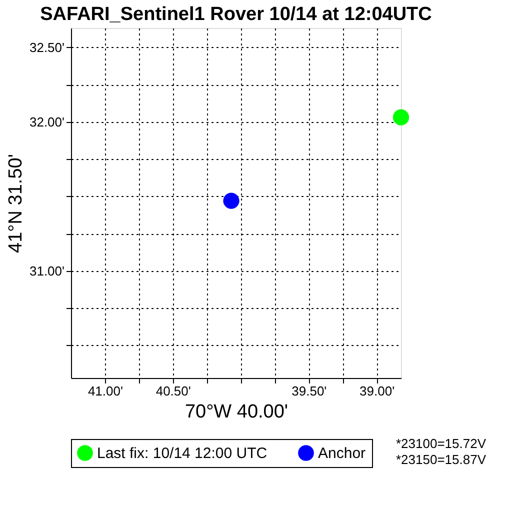  What do you see at coordinates (46, 270) in the screenshot?
I see `y-tick-label: 31.00'` at bounding box center [46, 270].